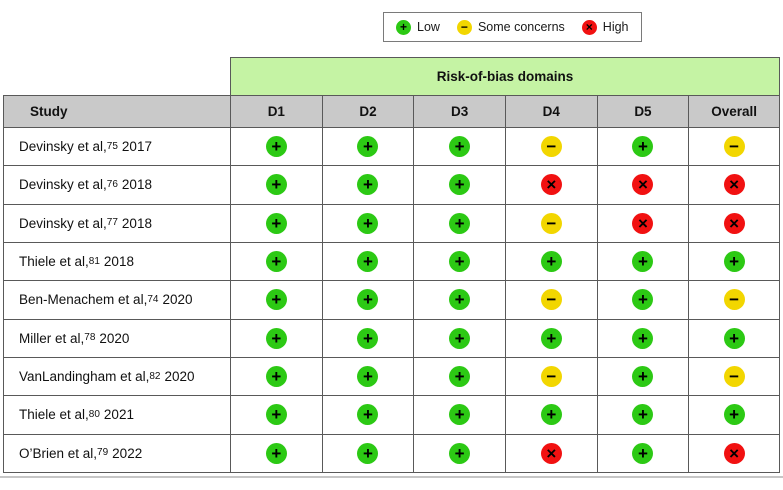 Image resolution: width=783 pixels, height=490 pixels. Describe the element at coordinates (54, 262) in the screenshot. I see `study-name: Thiele et al,` at that location.